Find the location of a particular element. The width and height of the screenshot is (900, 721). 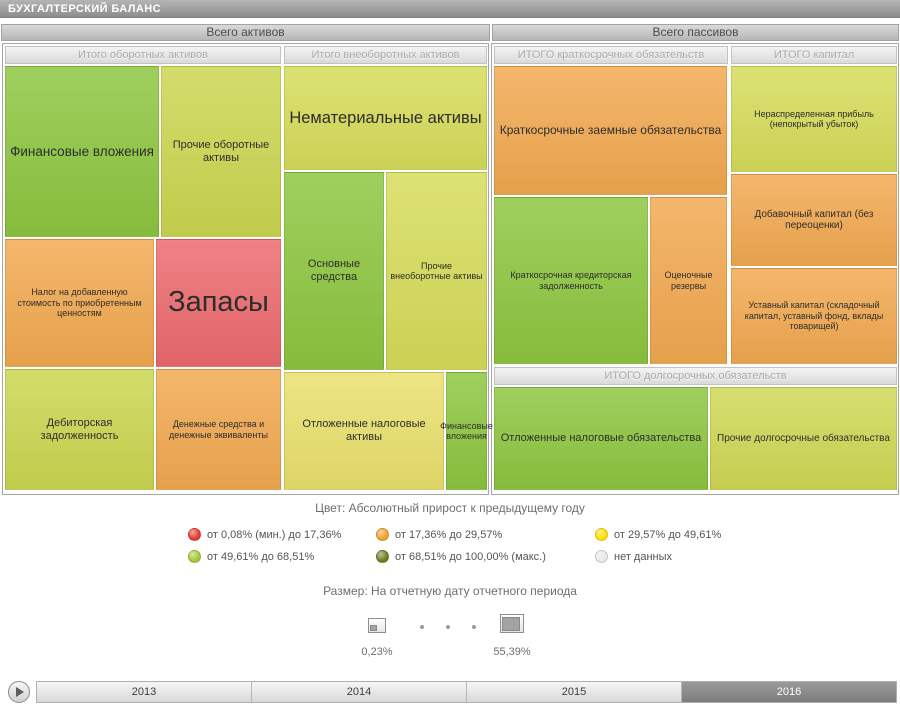

cell-deferred-tax-liabilities: Отложенные налоговые обязательства is located at coordinates (601, 438).